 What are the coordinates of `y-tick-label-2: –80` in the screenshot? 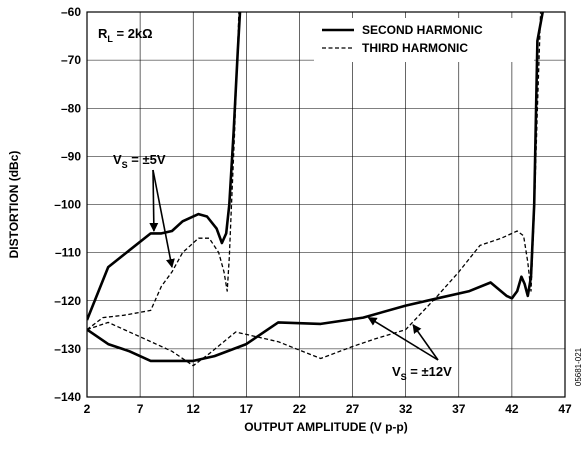 It's located at (71, 108).